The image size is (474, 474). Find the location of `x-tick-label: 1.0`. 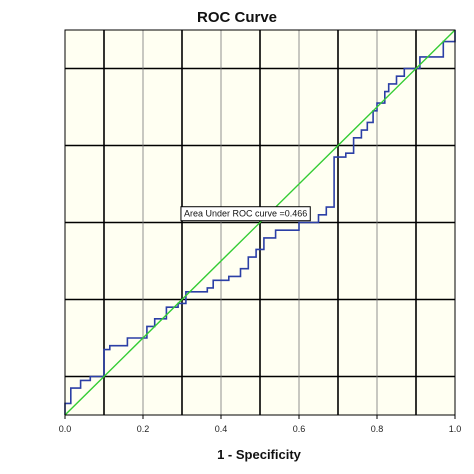

x-tick-label: 1.0 is located at coordinates (455, 429).